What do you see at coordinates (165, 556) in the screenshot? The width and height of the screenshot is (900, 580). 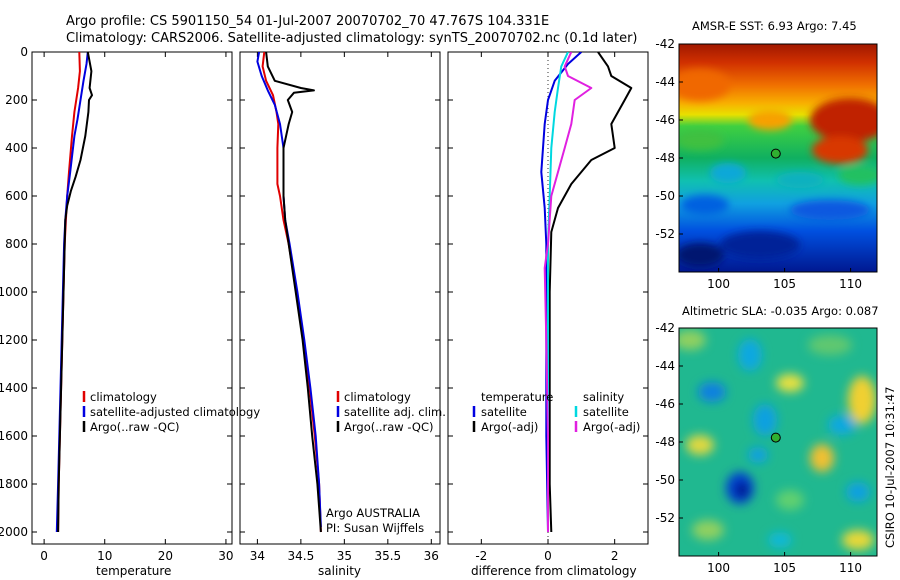 I see `x-tick-label: 20` at bounding box center [165, 556].